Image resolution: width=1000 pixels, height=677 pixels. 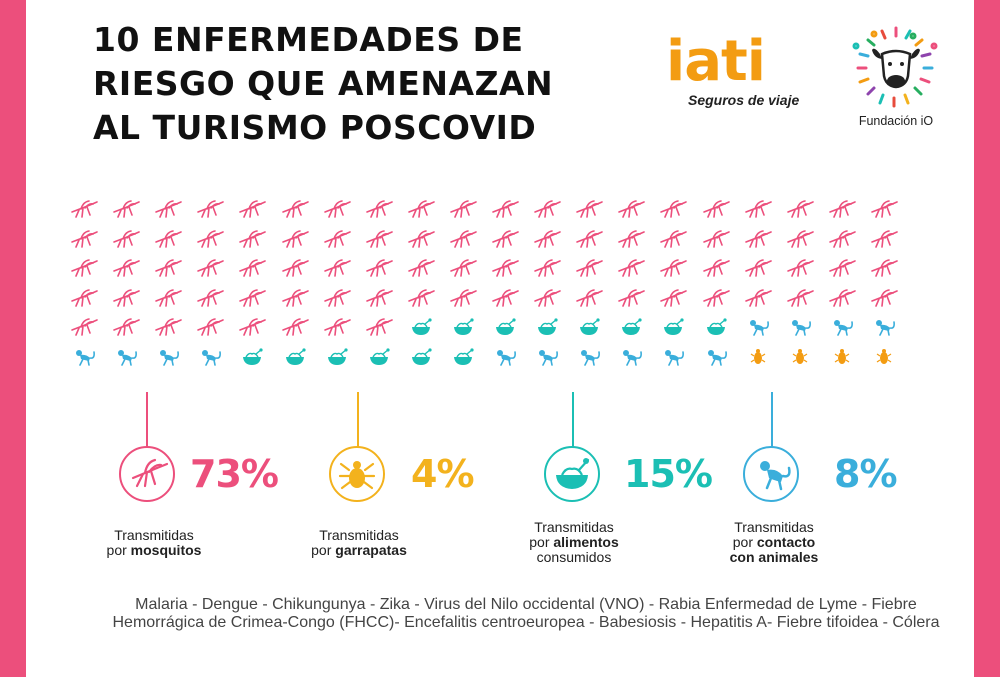 What do you see at coordinates (147, 422) in the screenshot?
I see `mosquito-connector` at bounding box center [147, 422].